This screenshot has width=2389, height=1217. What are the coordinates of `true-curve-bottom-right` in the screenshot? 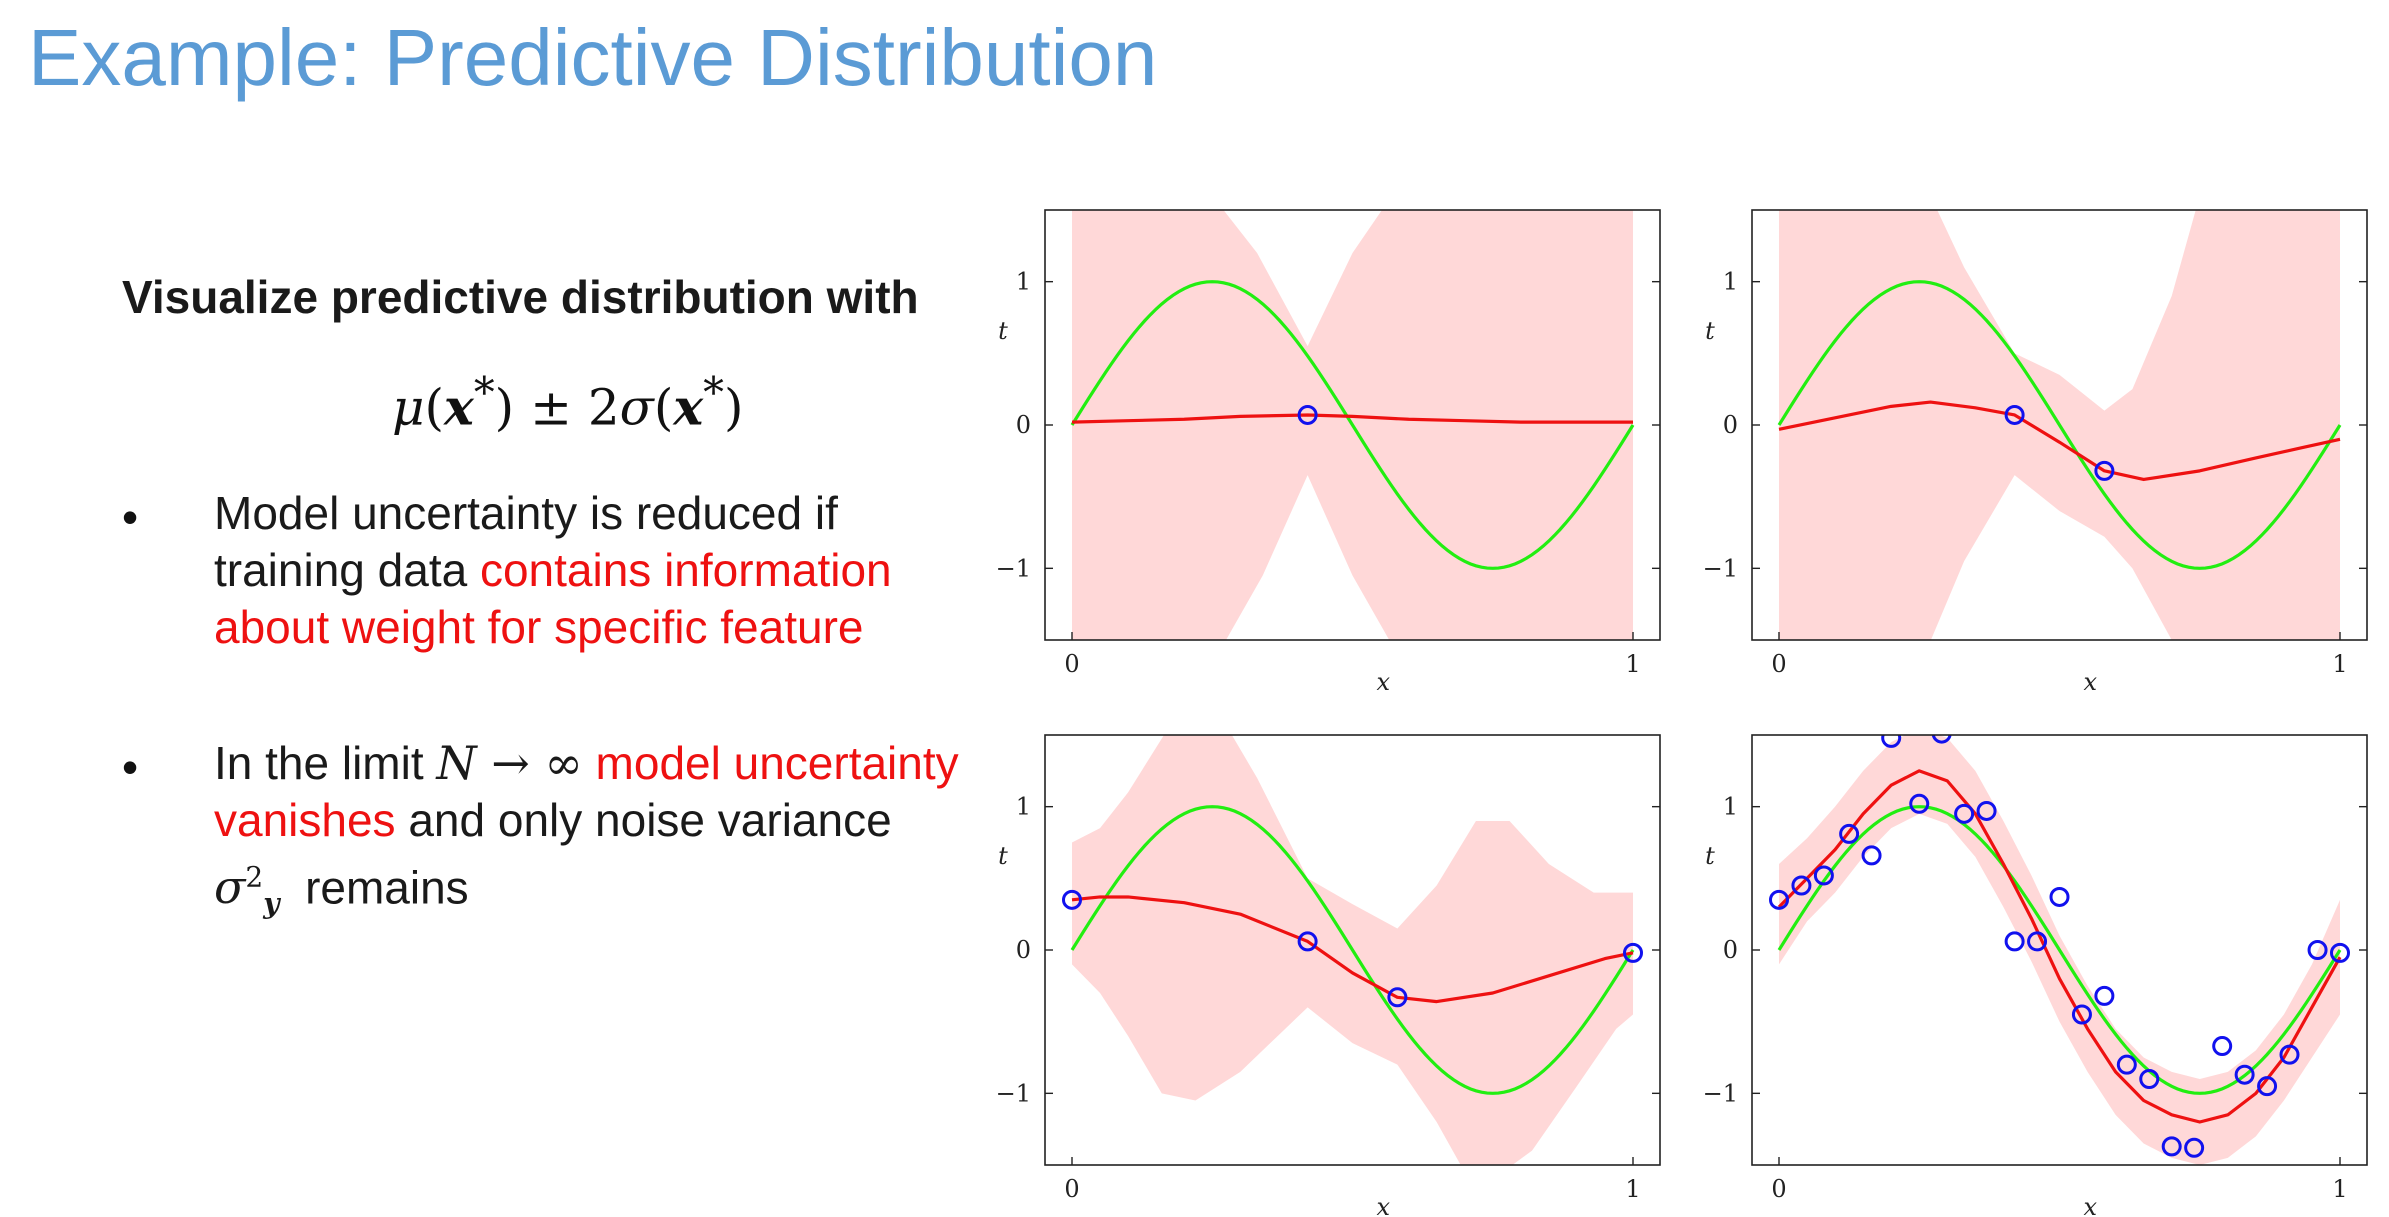 It's located at (2059, 950).